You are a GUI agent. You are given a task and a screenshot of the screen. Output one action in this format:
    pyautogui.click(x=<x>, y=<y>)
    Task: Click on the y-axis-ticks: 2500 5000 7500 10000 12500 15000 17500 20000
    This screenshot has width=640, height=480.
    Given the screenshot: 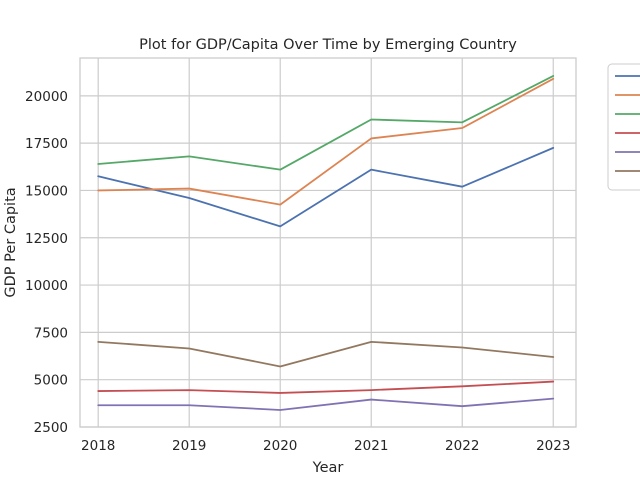 What is the action you would take?
    pyautogui.click(x=46, y=262)
    